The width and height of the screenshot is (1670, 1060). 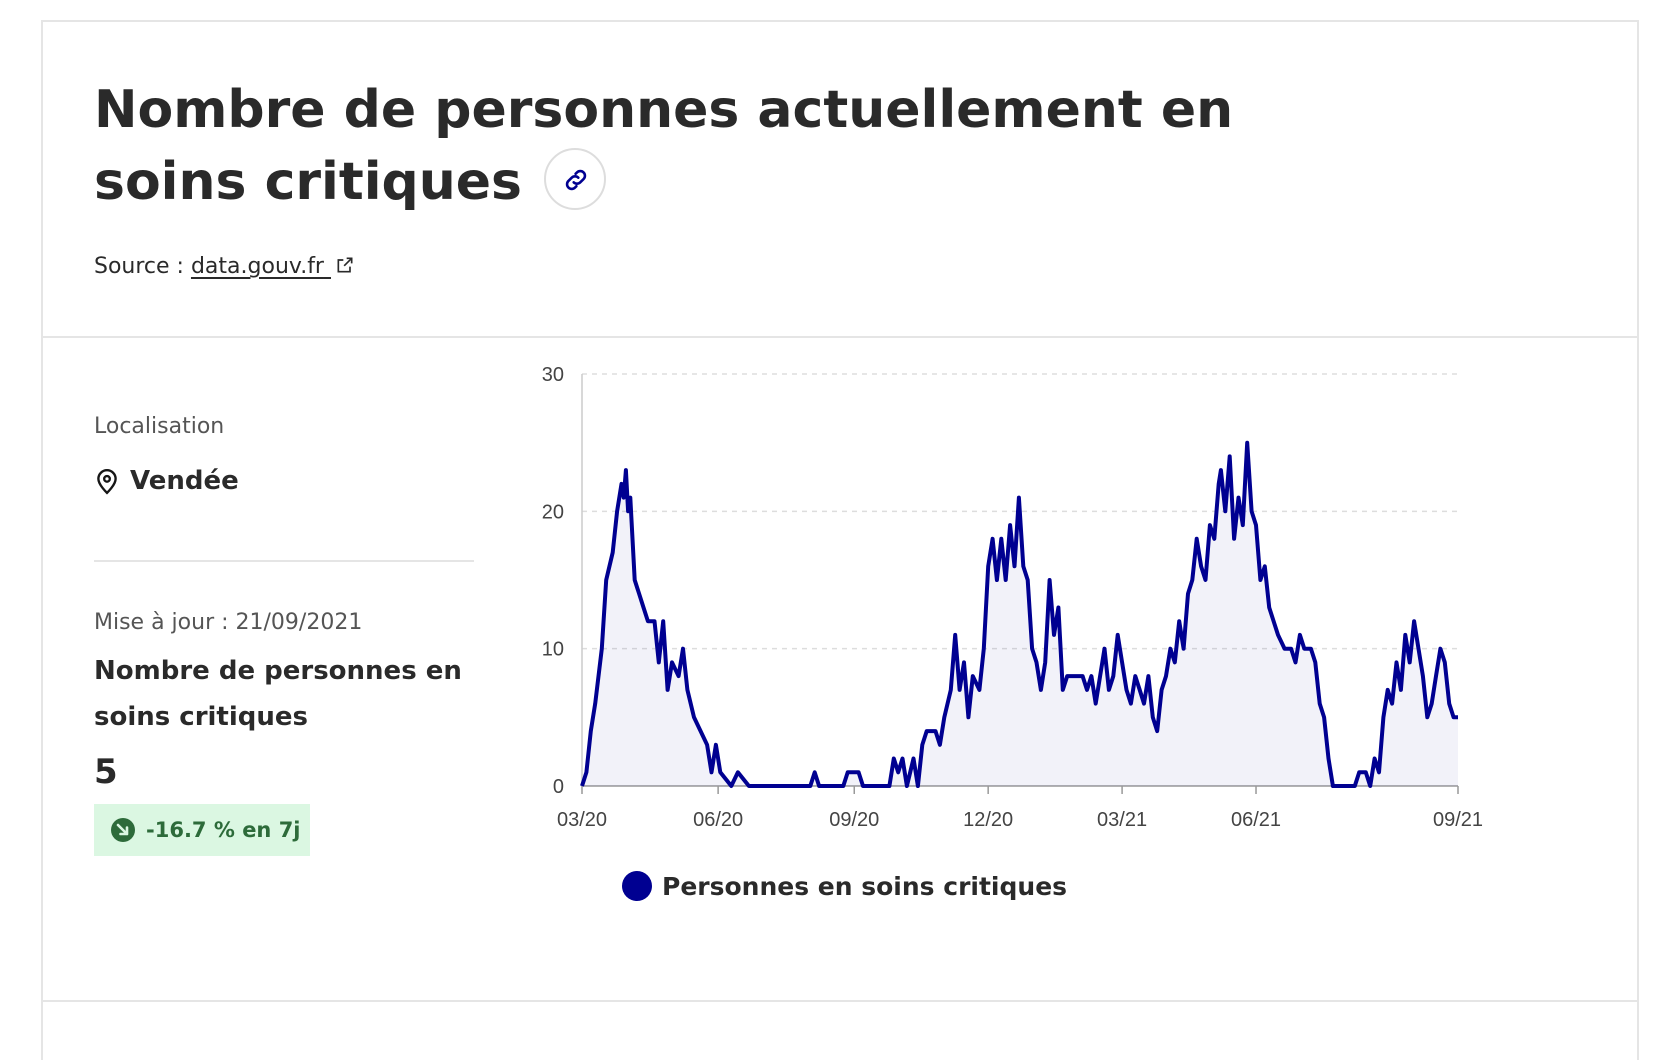 I want to click on metric-value: 5, so click(x=106, y=772).